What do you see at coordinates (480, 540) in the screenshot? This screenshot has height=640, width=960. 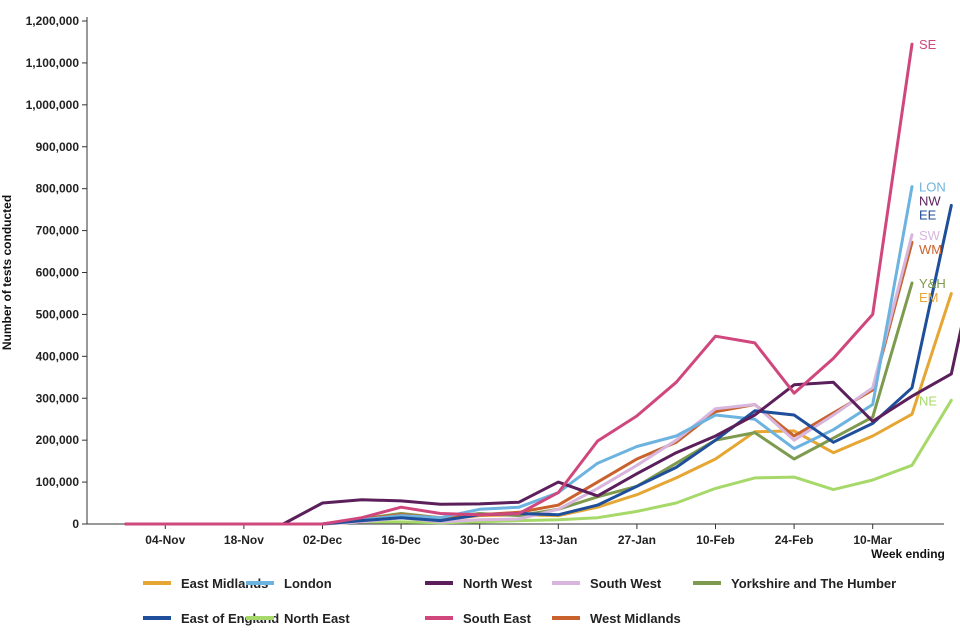 I see `x-tick-label: 30-Dec` at bounding box center [480, 540].